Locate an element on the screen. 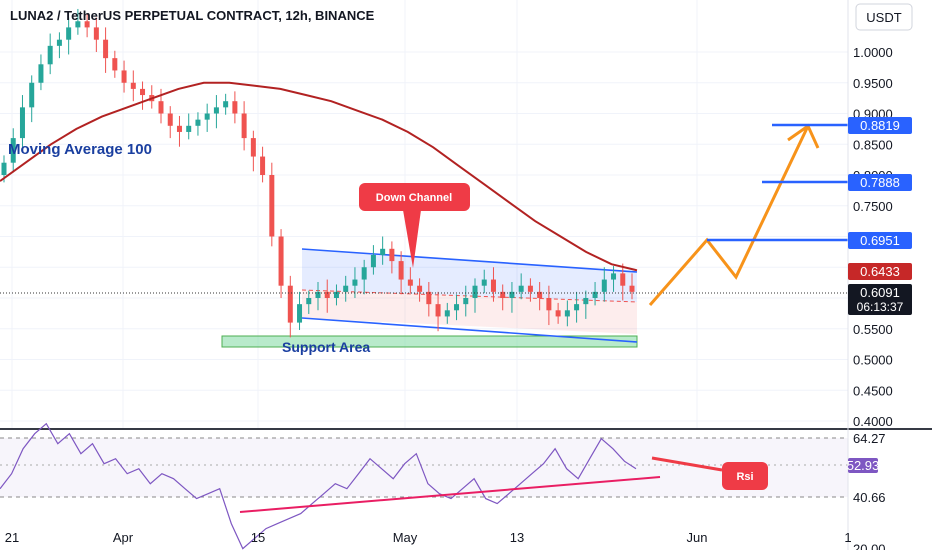 Image resolution: width=932 pixels, height=550 pixels. current-price-tag is located at coordinates (880, 299).